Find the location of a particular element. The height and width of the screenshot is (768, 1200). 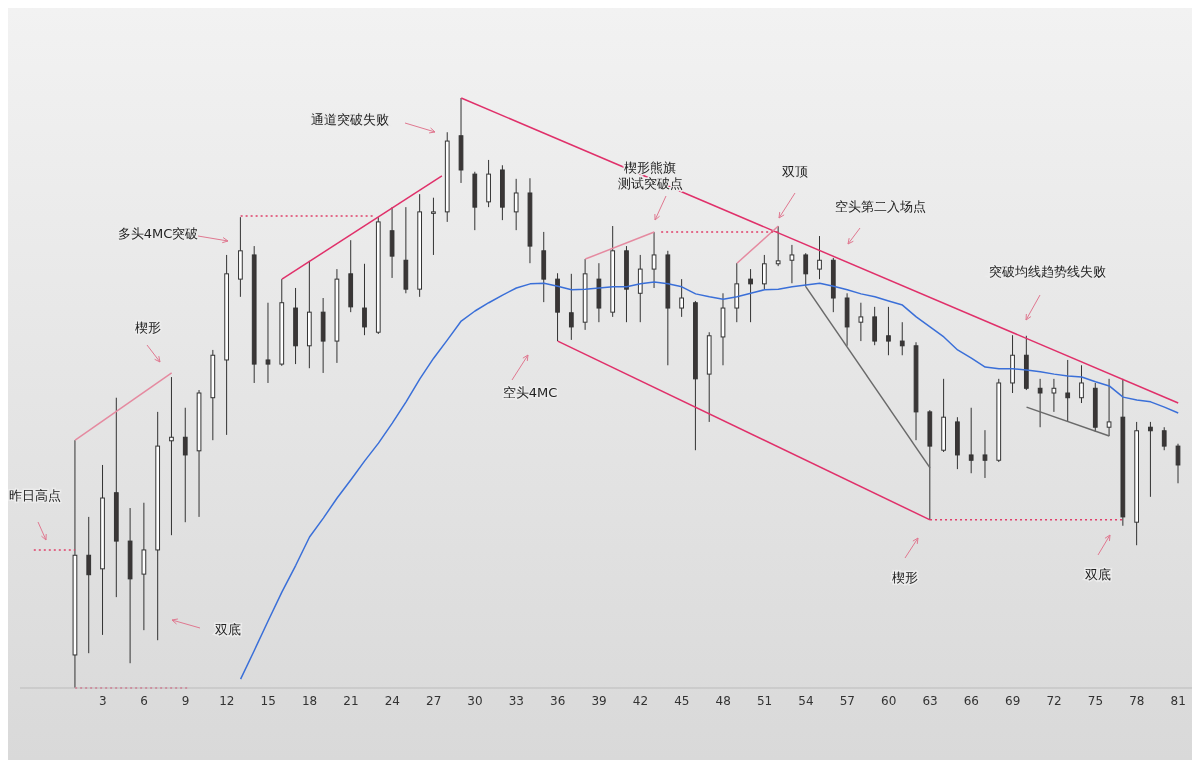

x-tick-label: 69 is located at coordinates (1013, 700).